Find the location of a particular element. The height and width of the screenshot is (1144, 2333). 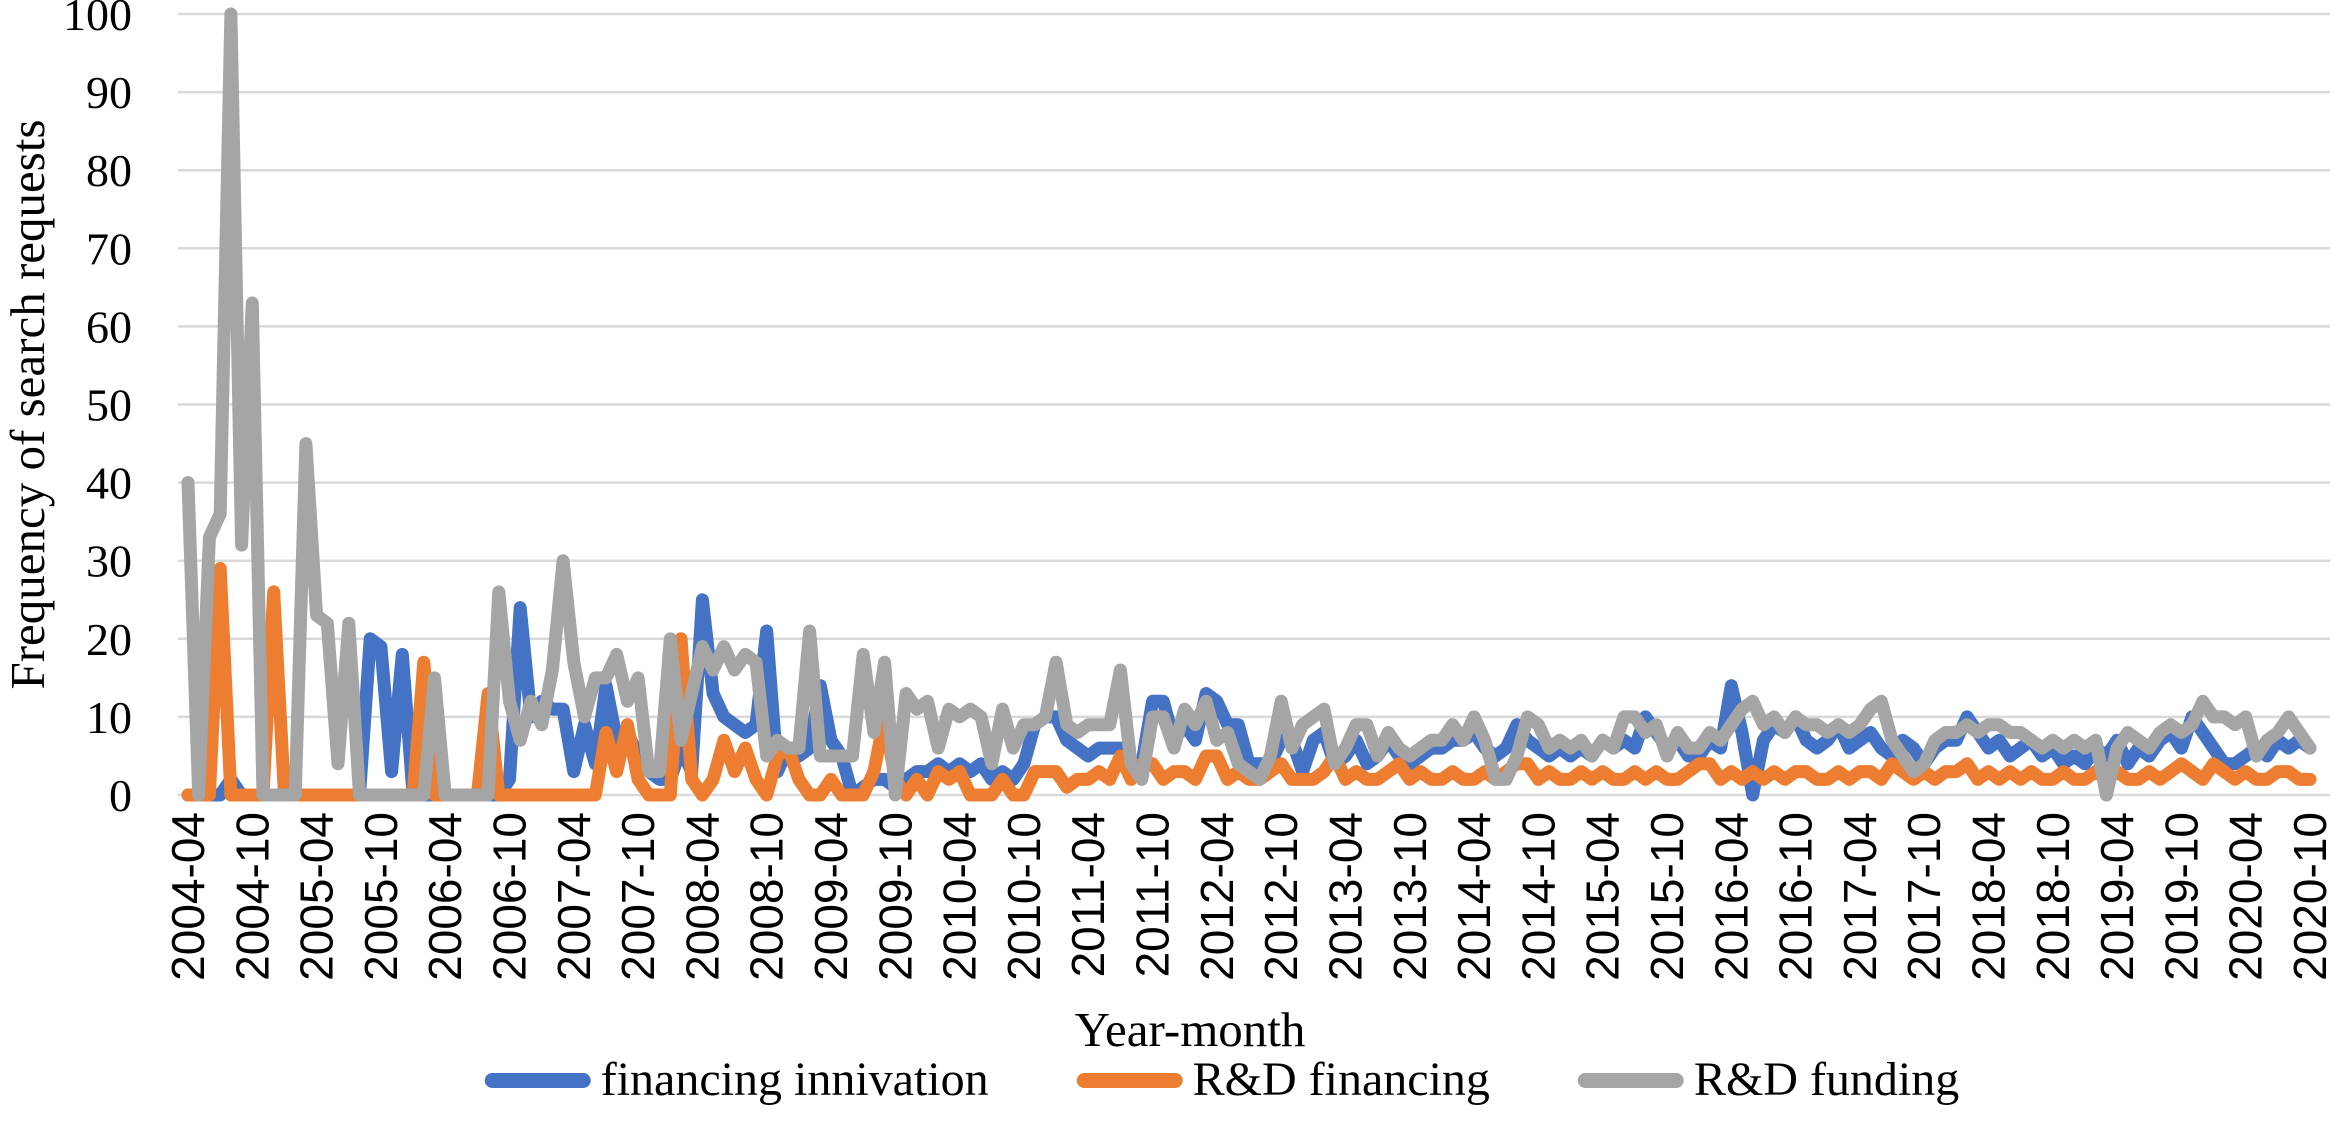

x-tick-label: 2006-10 is located at coordinates (510, 896).